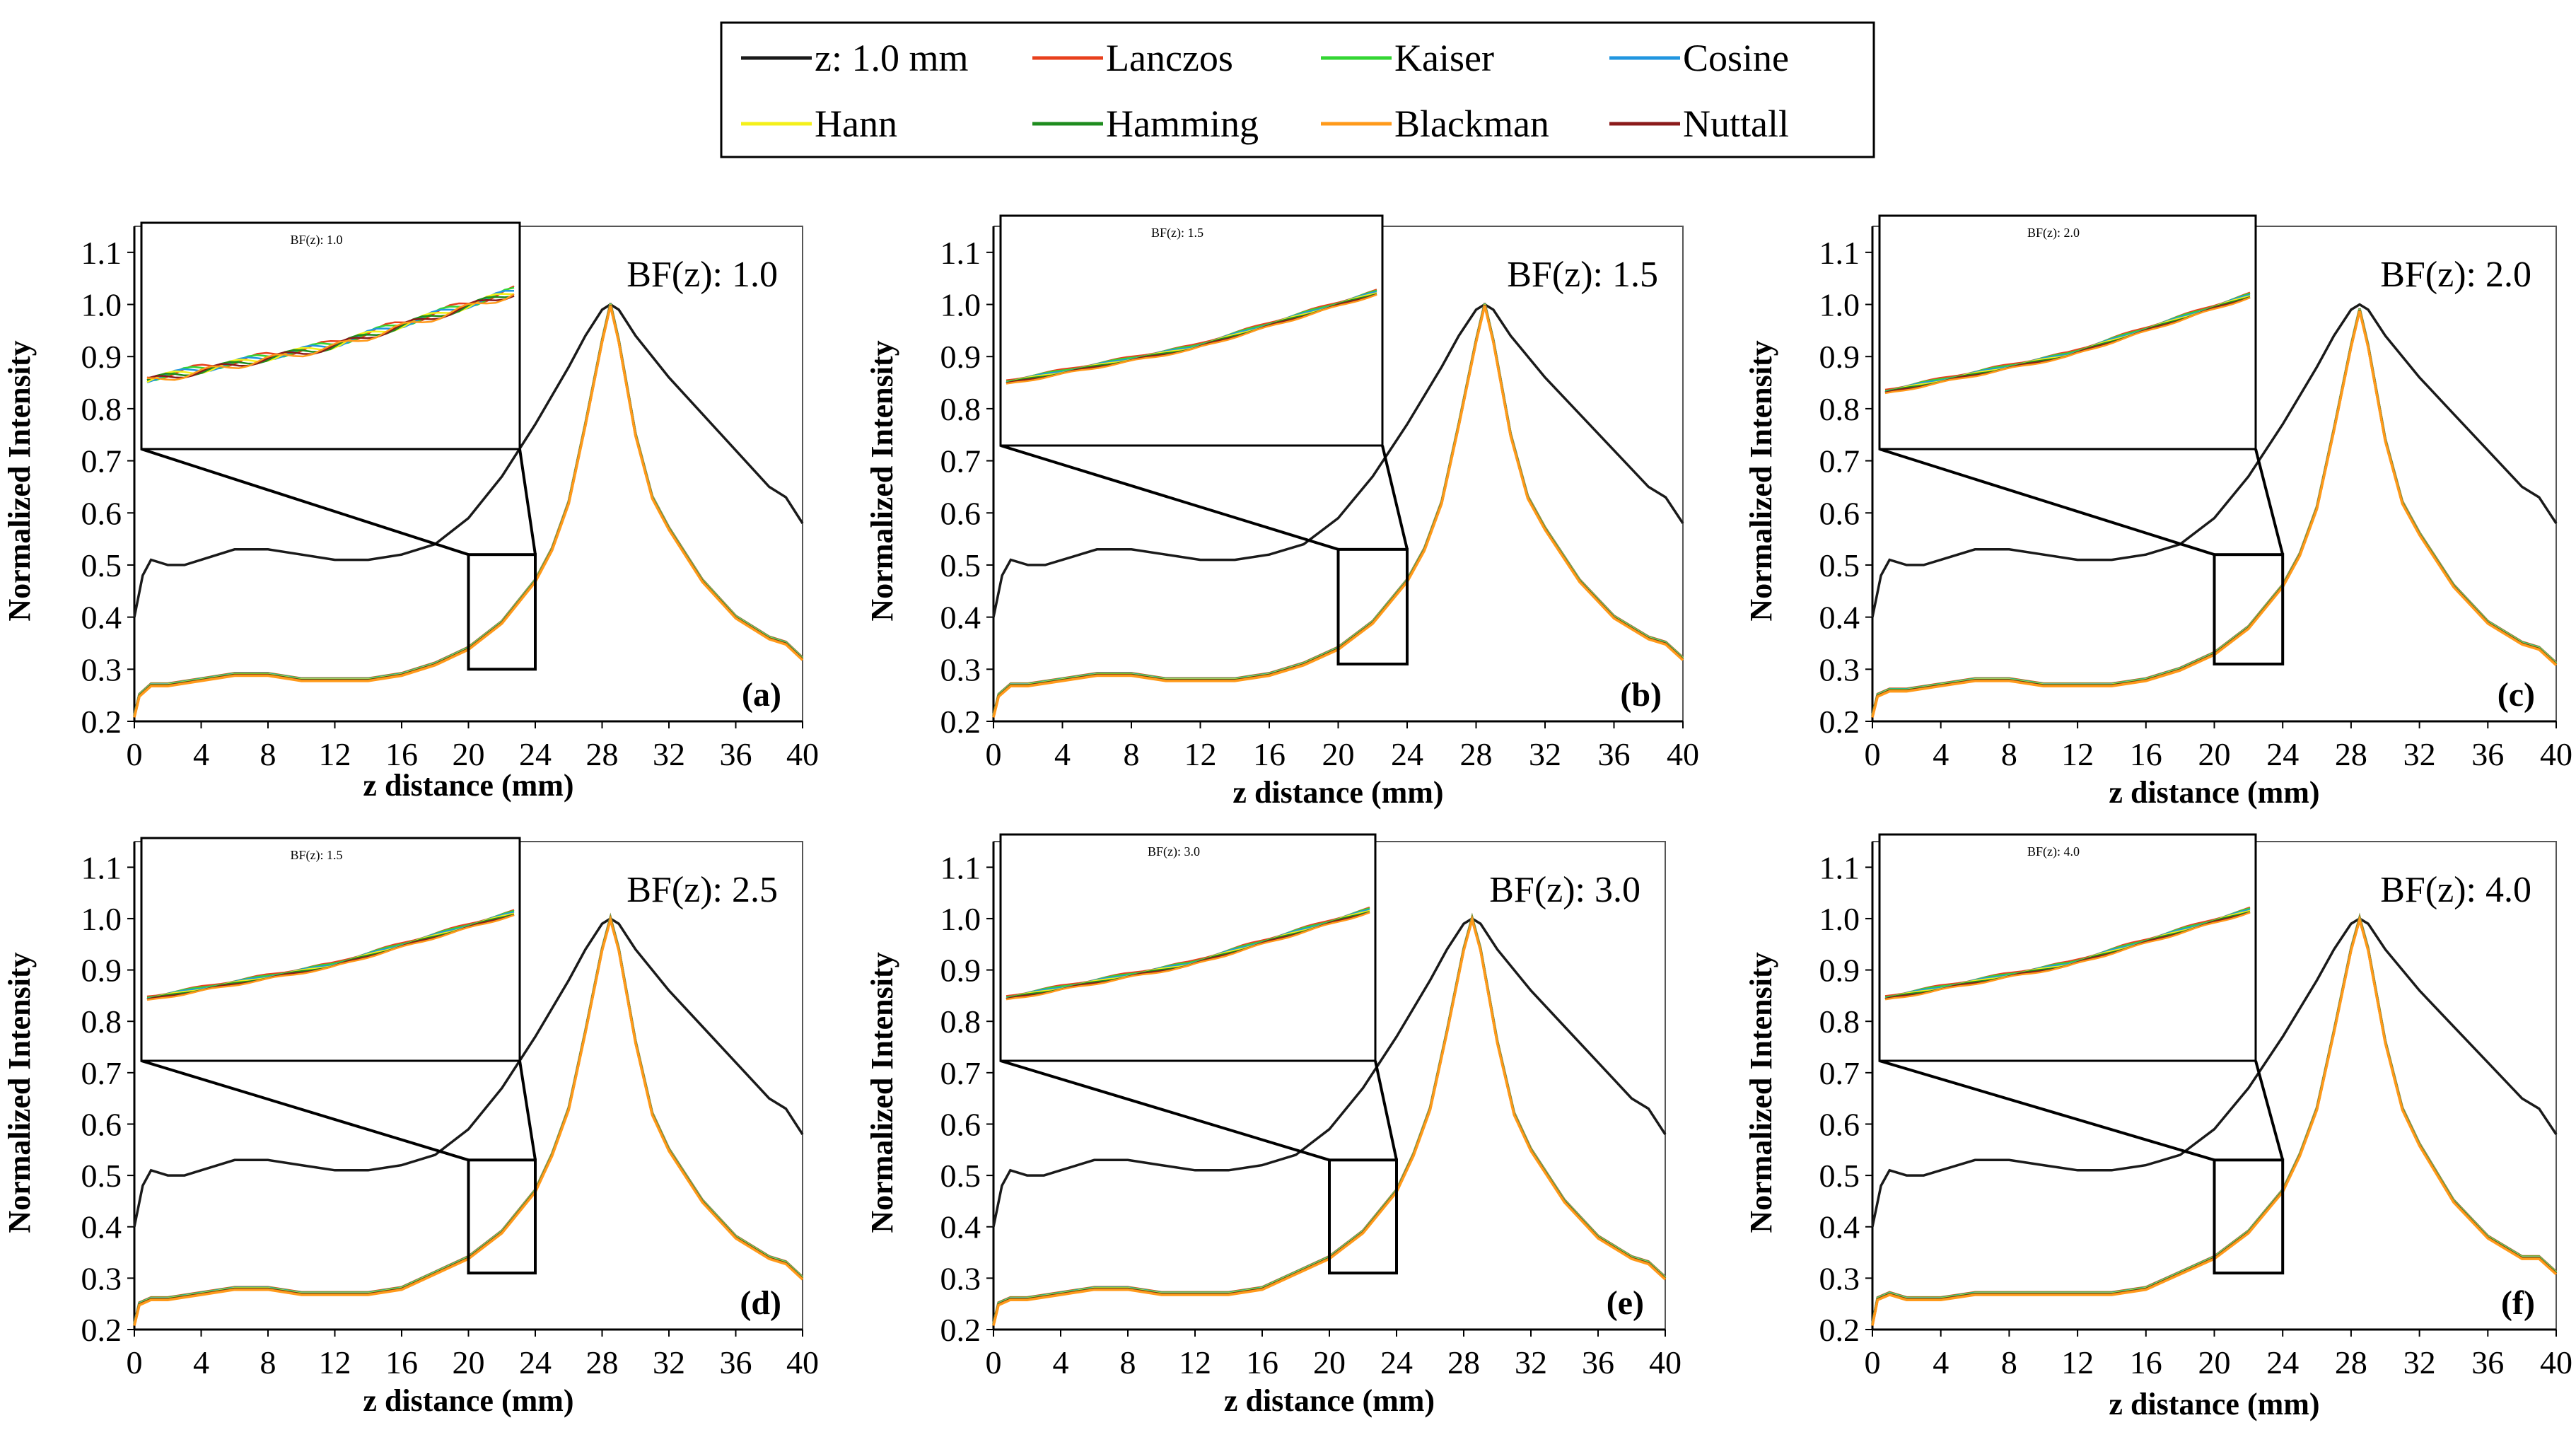 This screenshot has width=2576, height=1454. What do you see at coordinates (268, 754) in the screenshot?
I see `x-tick-label: 8` at bounding box center [268, 754].